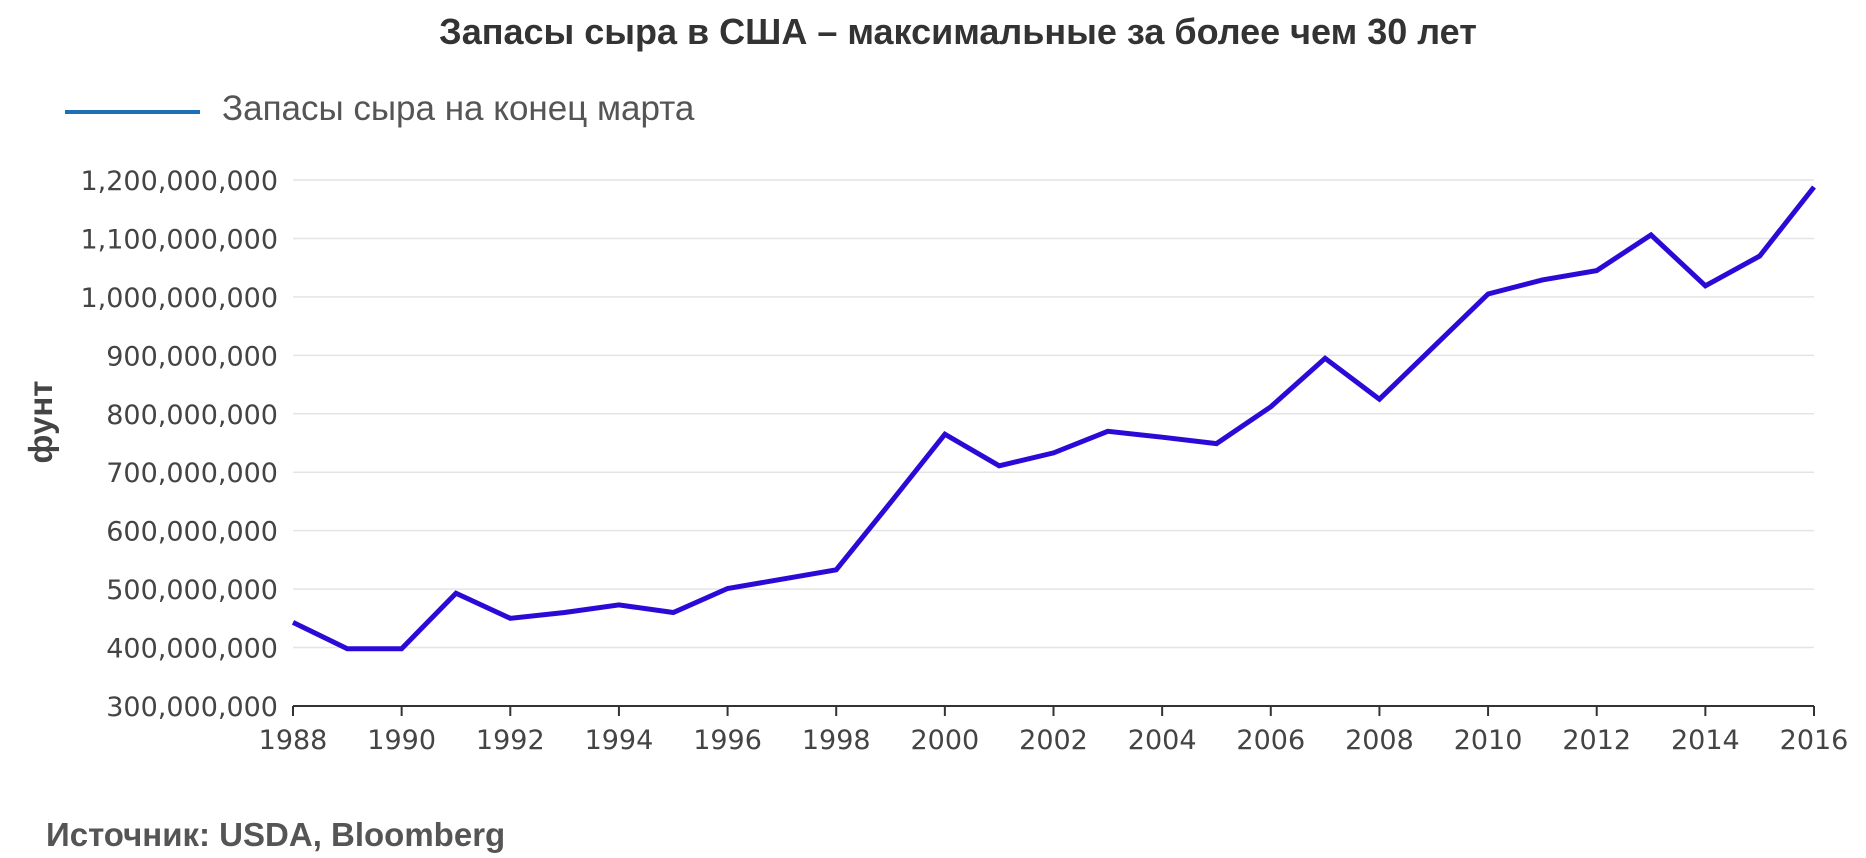 The width and height of the screenshot is (1866, 858). I want to click on y-axis-label: фунт, so click(40, 422).